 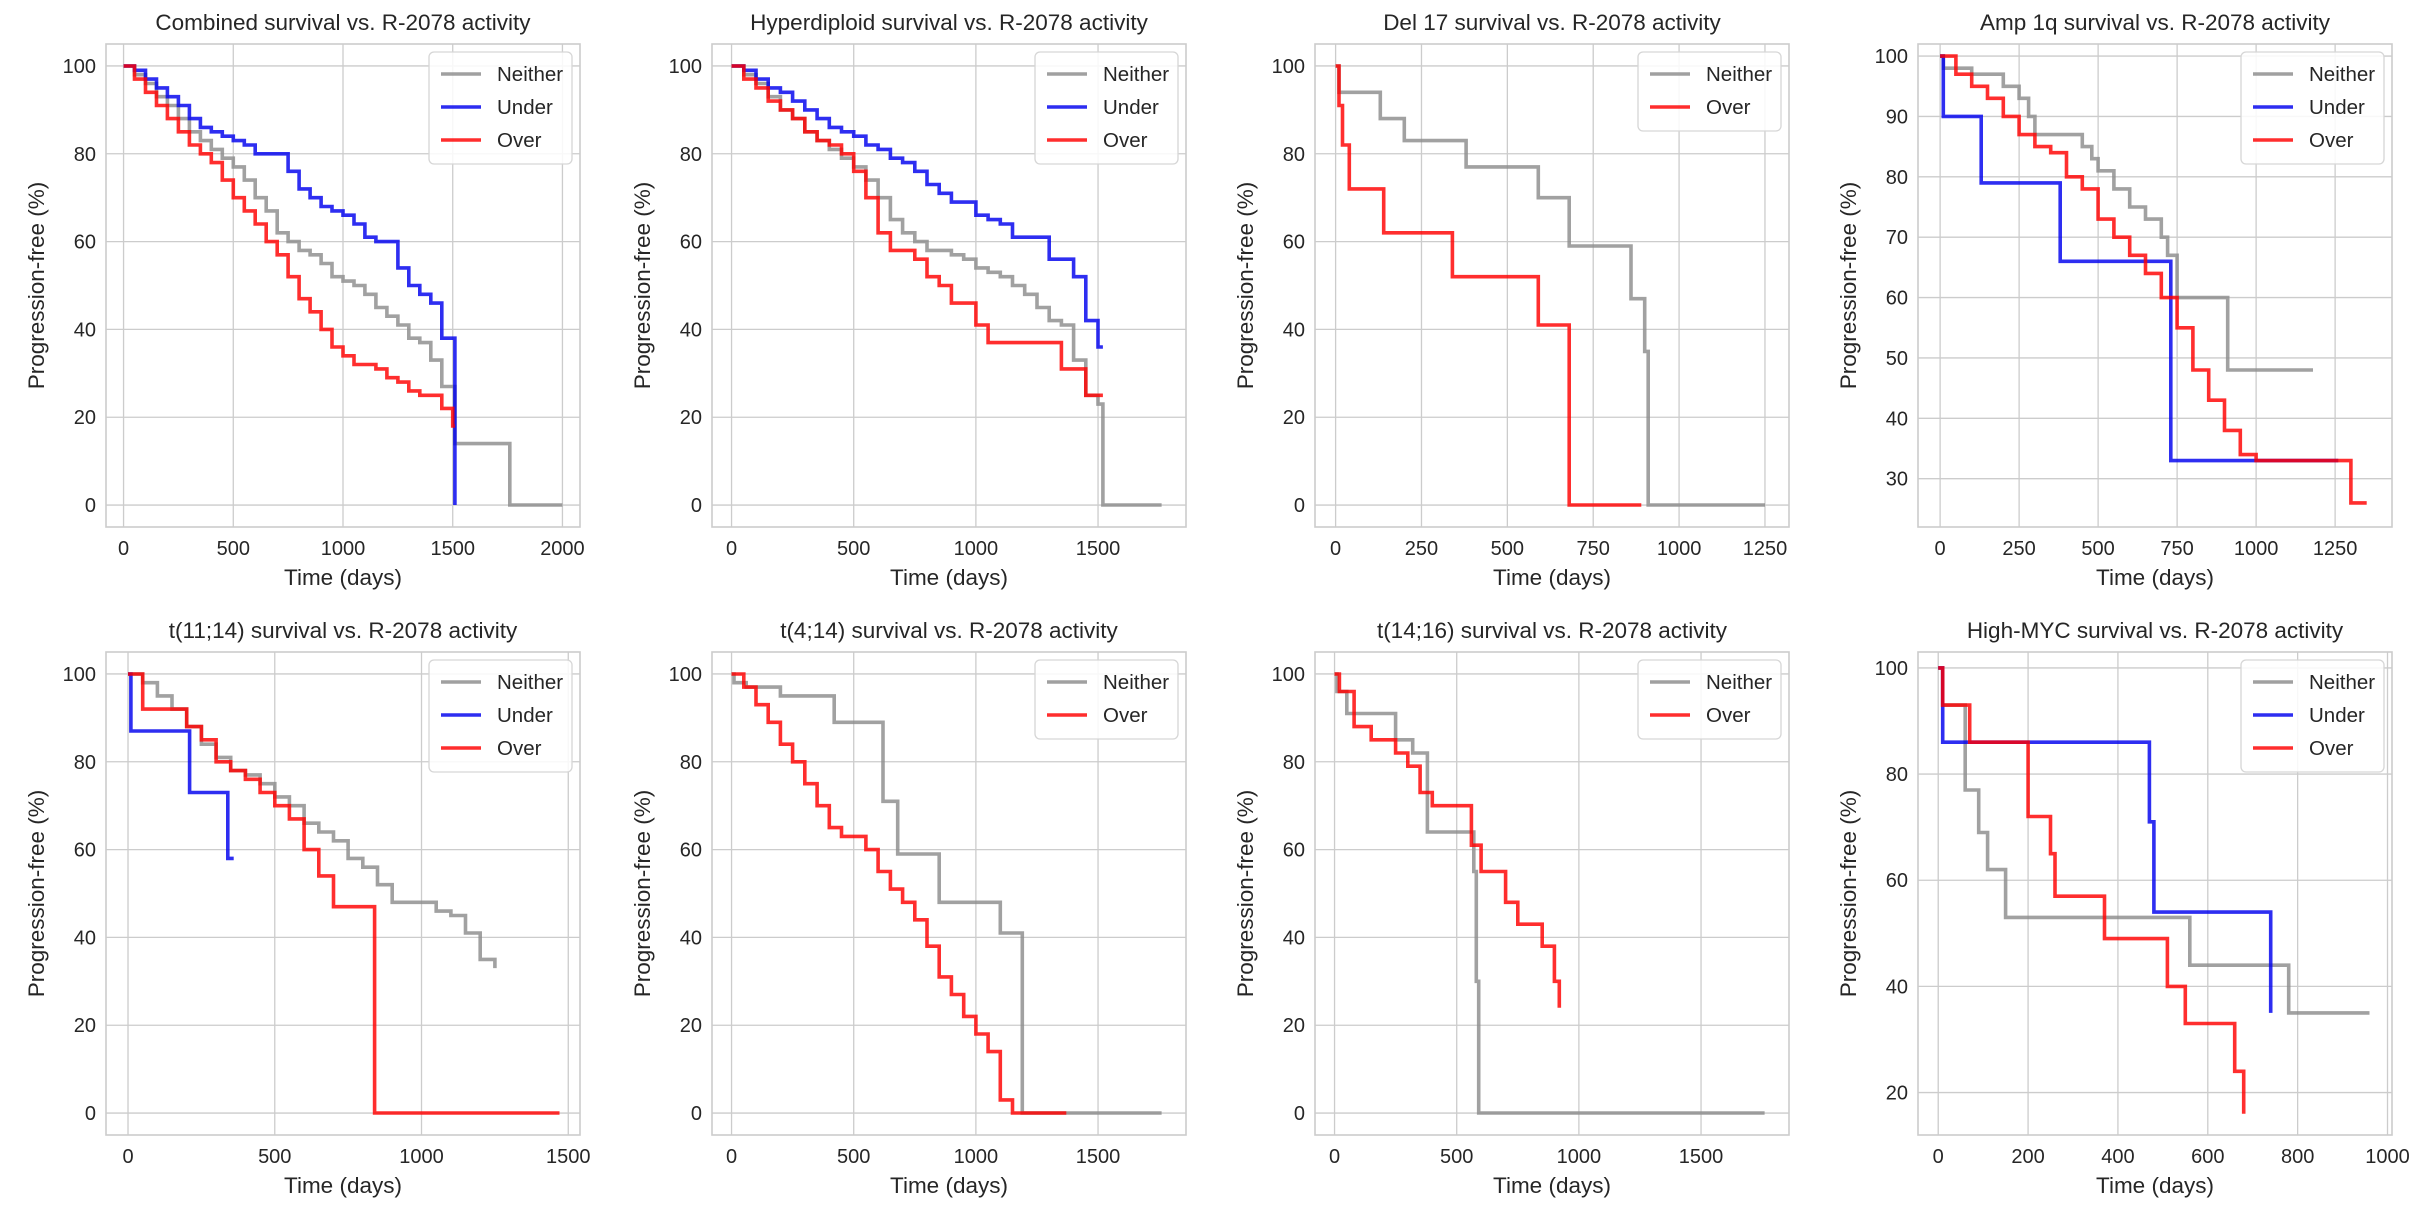 What do you see at coordinates (1701, 1157) in the screenshot?
I see `x-tick-label: 1500` at bounding box center [1701, 1157].